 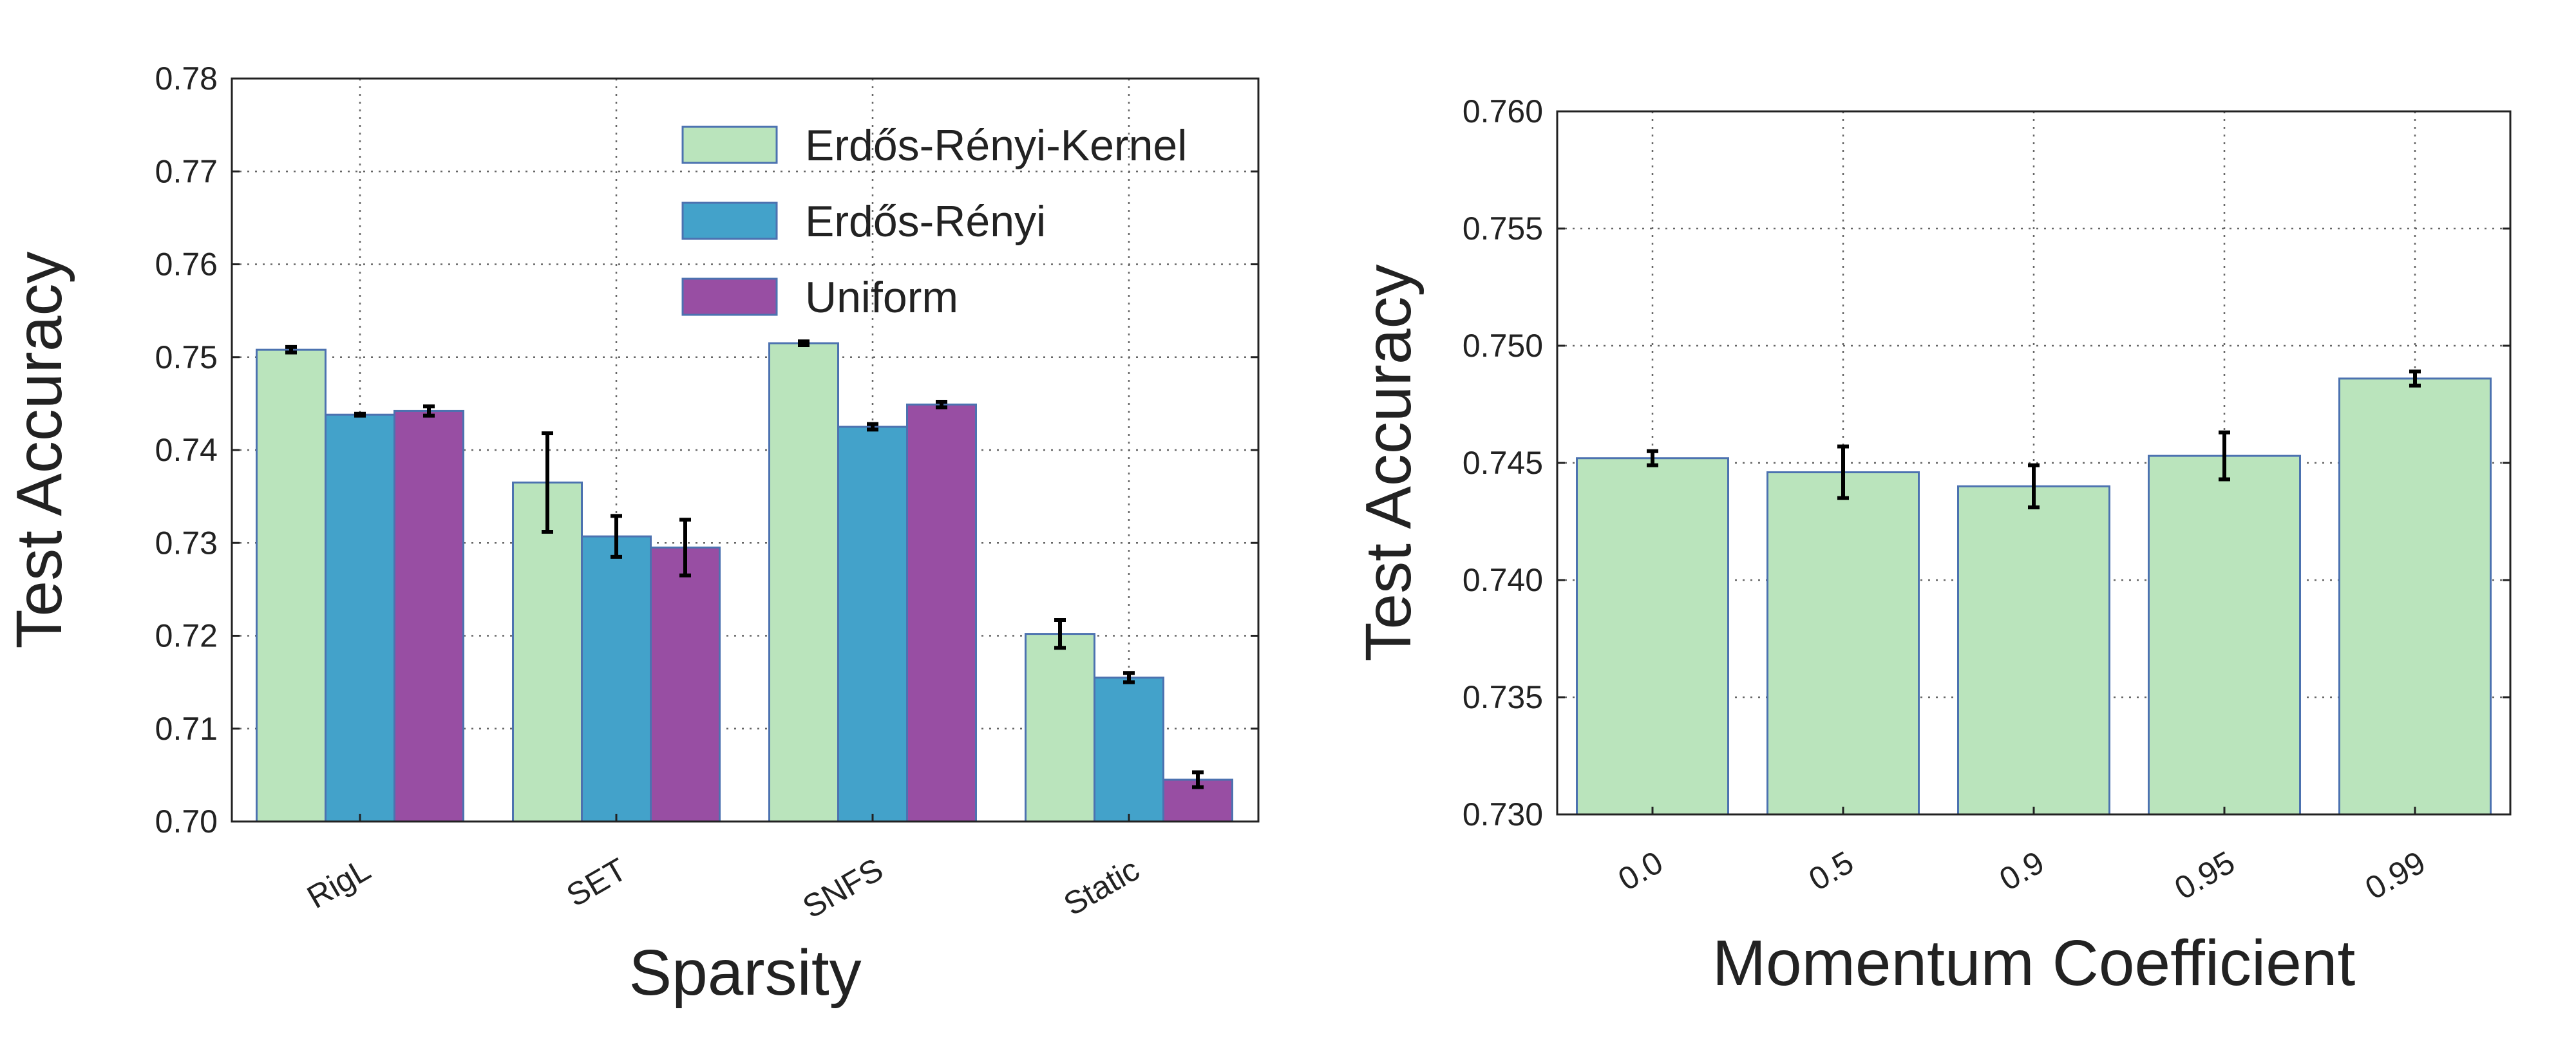 What do you see at coordinates (1831, 871) in the screenshot?
I see `x-tick-label: 0.5` at bounding box center [1831, 871].